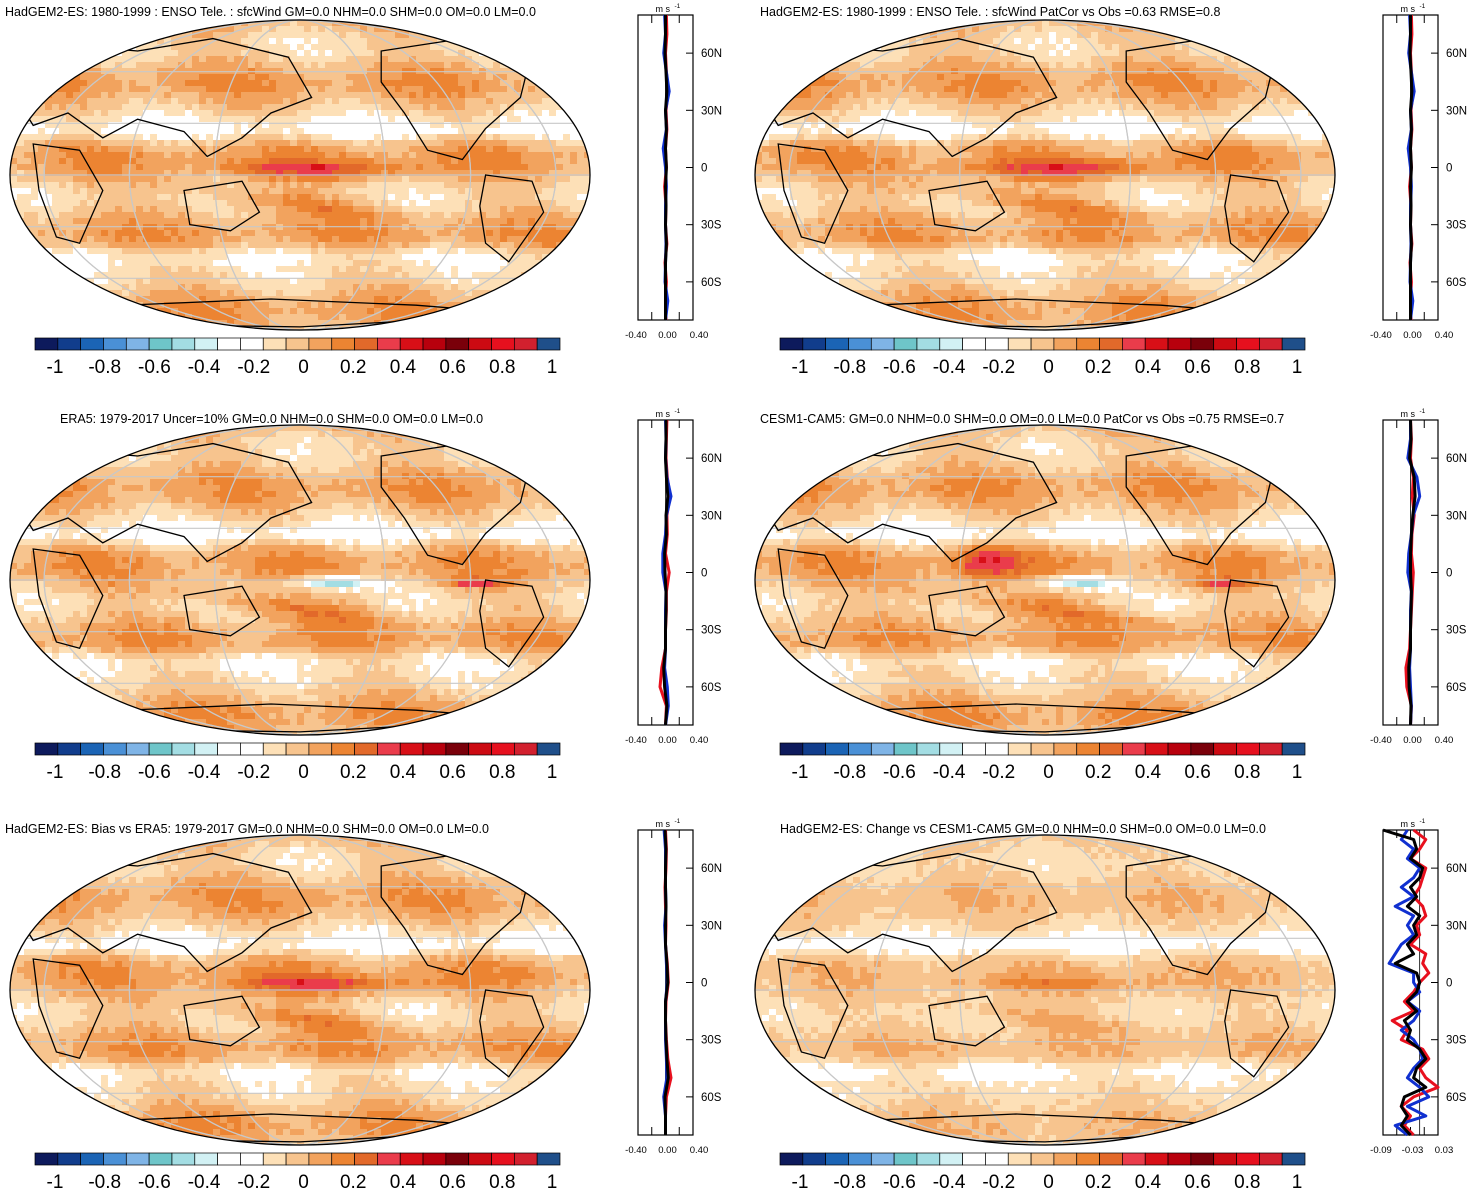 This screenshot has height=1195, width=1483. What do you see at coordinates (1381, 1150) in the screenshot?
I see `profile-xtick-label: -0.09` at bounding box center [1381, 1150].